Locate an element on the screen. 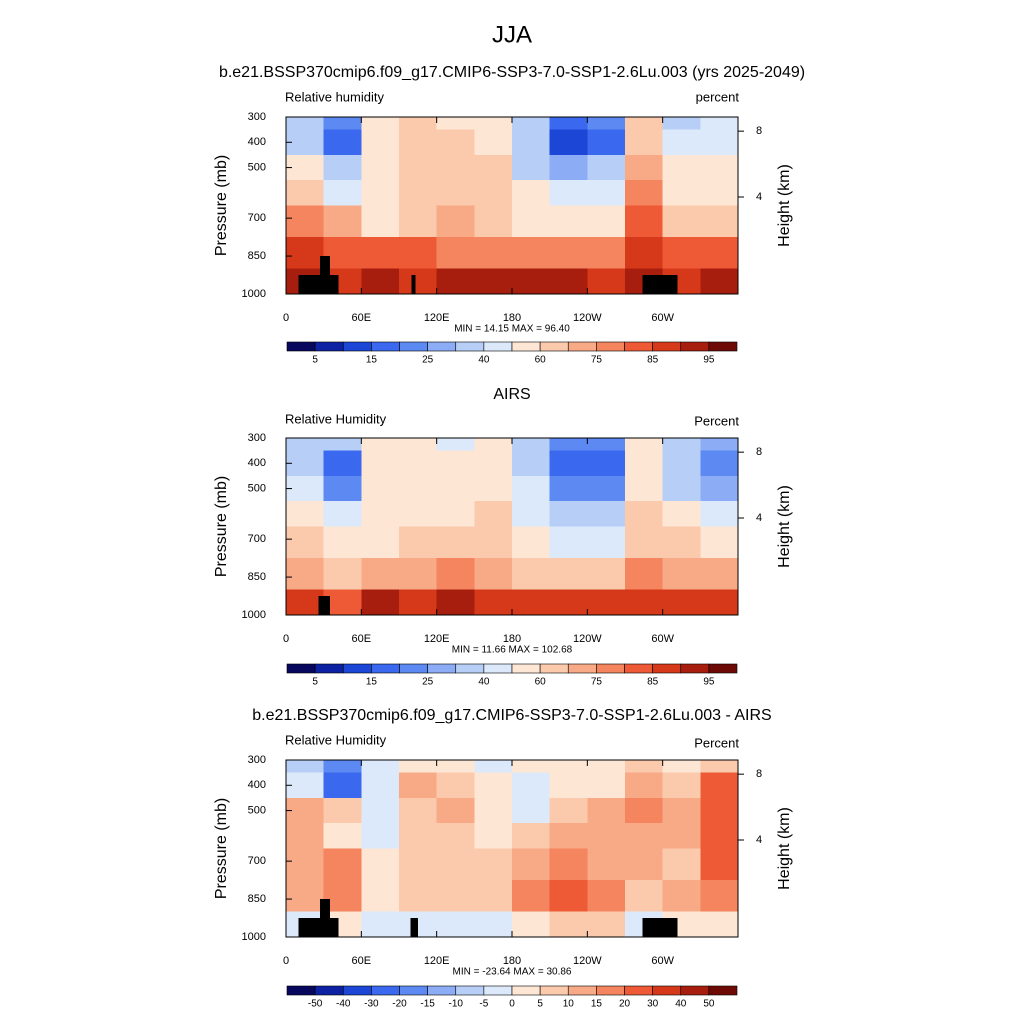 This screenshot has width=1024, height=1024. colorbar-label: -15 is located at coordinates (427, 1004).